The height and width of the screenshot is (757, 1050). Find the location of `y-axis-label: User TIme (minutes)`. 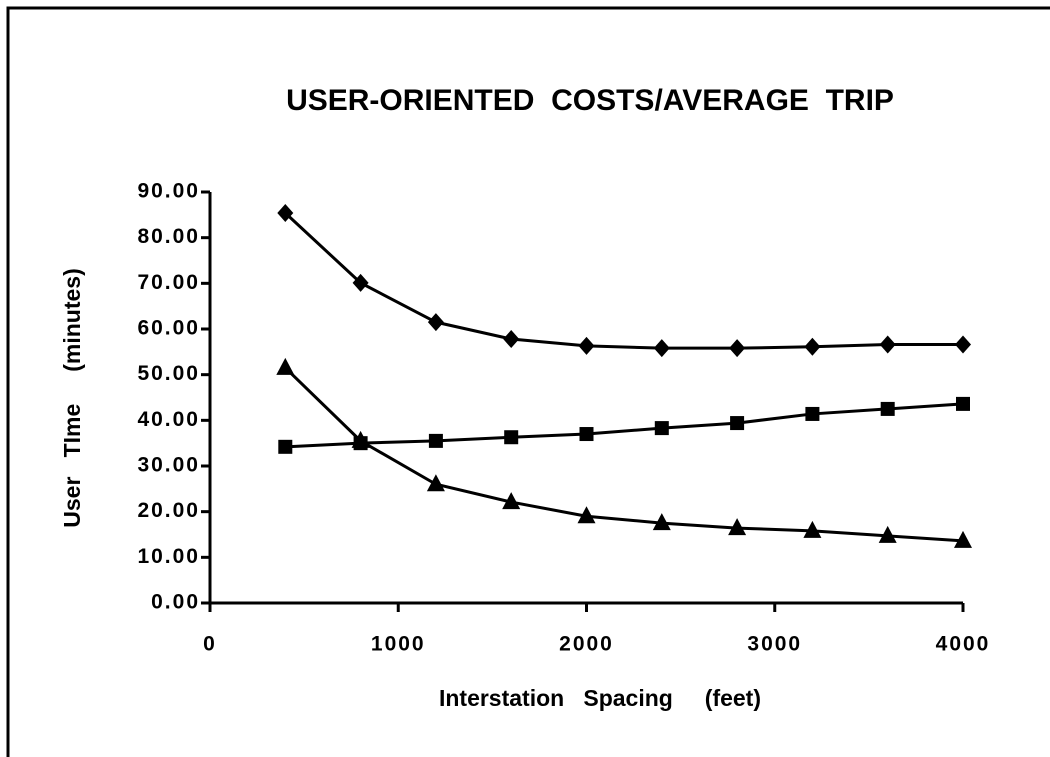

y-axis-label: User TIme (minutes) is located at coordinates (72, 397).